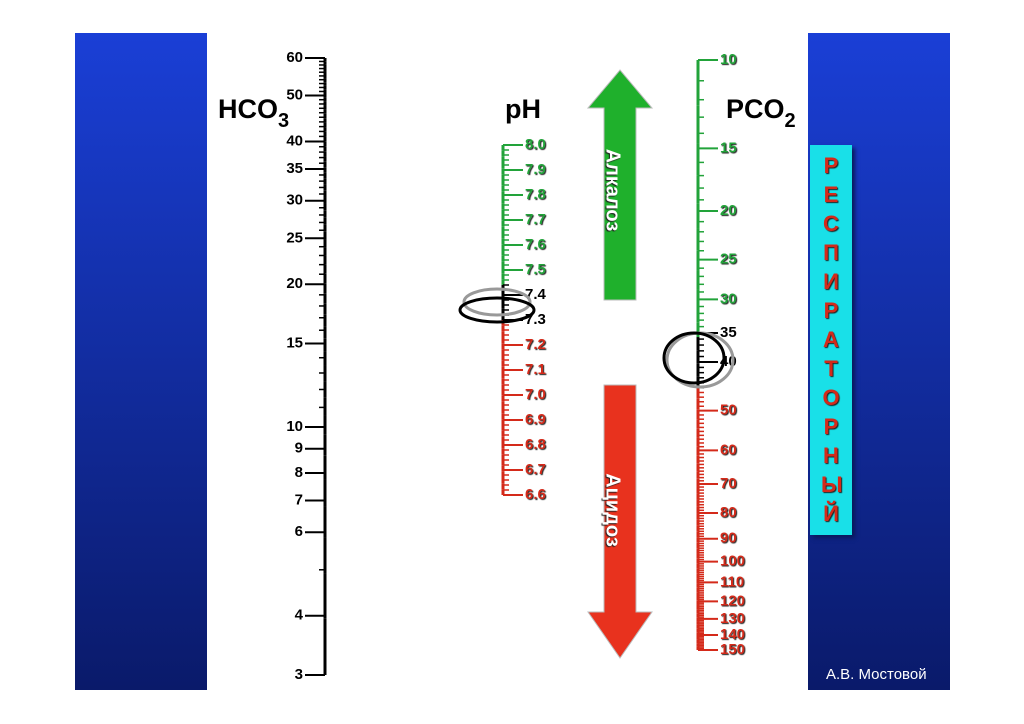 Image resolution: width=1024 pixels, height=724 pixels. Describe the element at coordinates (732, 634) in the screenshot. I see `tick-label: 140` at that location.